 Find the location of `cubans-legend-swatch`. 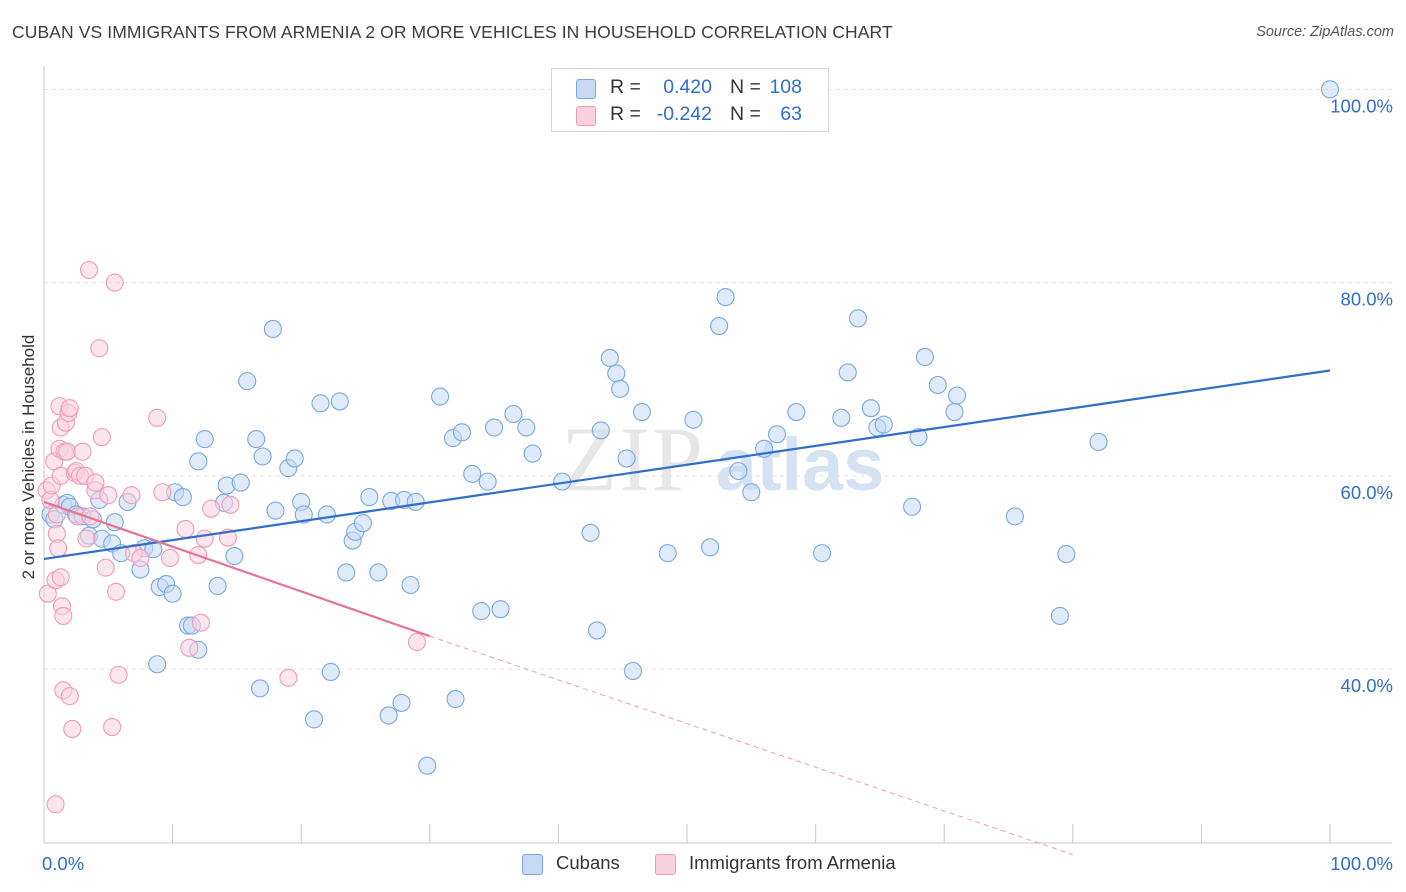

cubans-legend-swatch is located at coordinates (532, 864).